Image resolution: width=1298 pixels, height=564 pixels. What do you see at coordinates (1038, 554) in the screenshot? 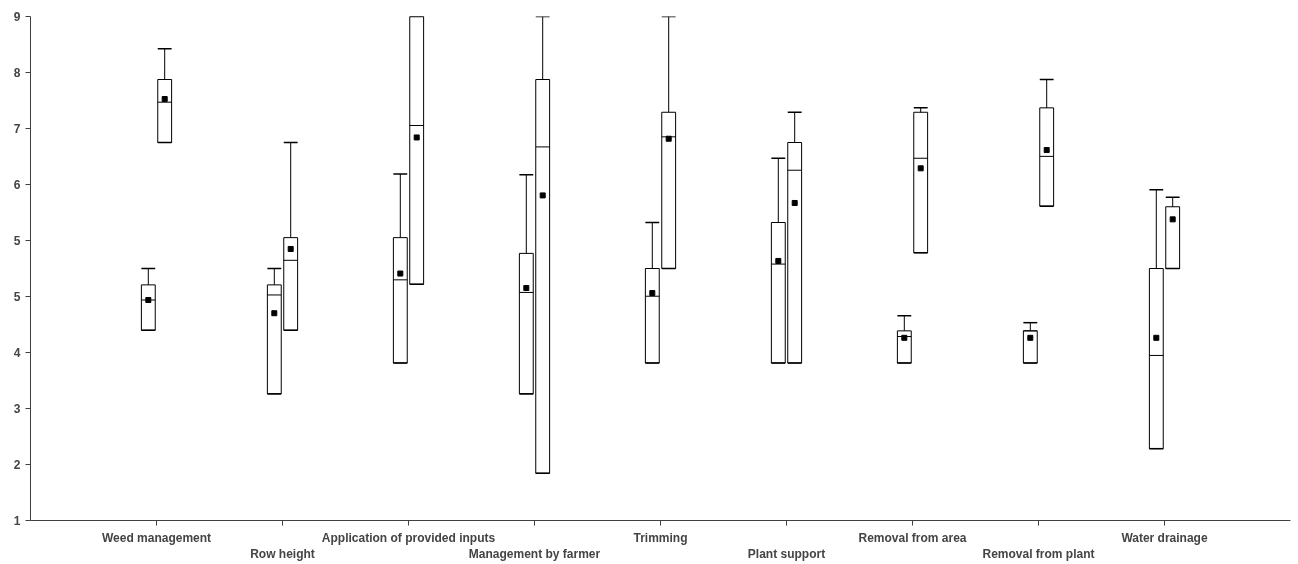
I see `x-tick-label: Removal from plant` at bounding box center [1038, 554].